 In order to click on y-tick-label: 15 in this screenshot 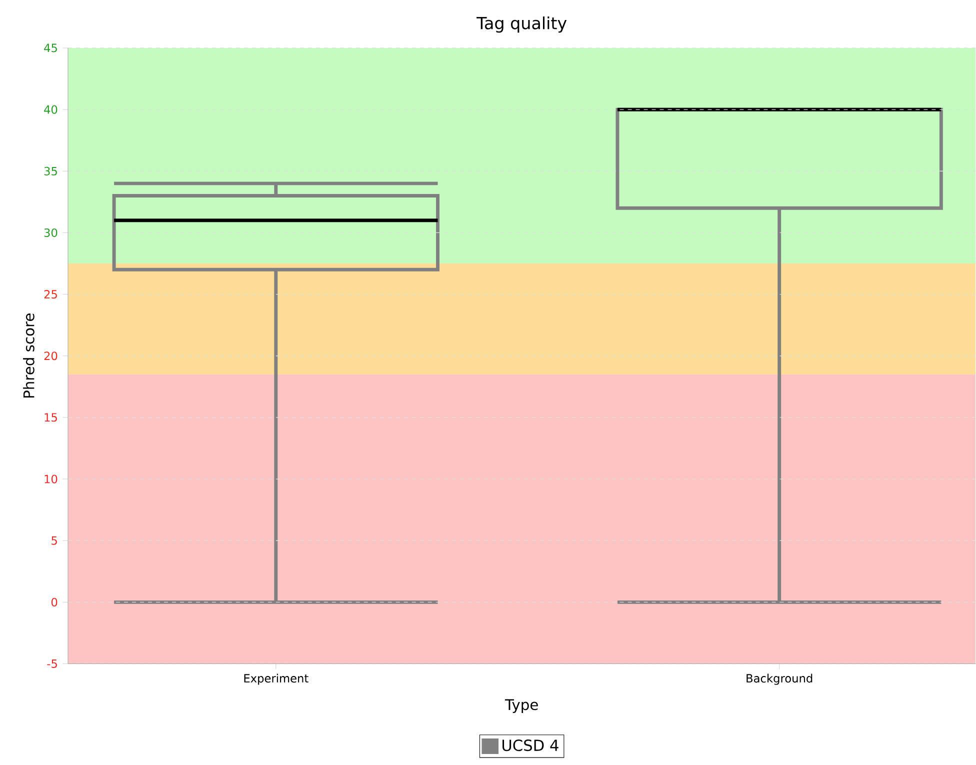, I will do `click(50, 417)`.